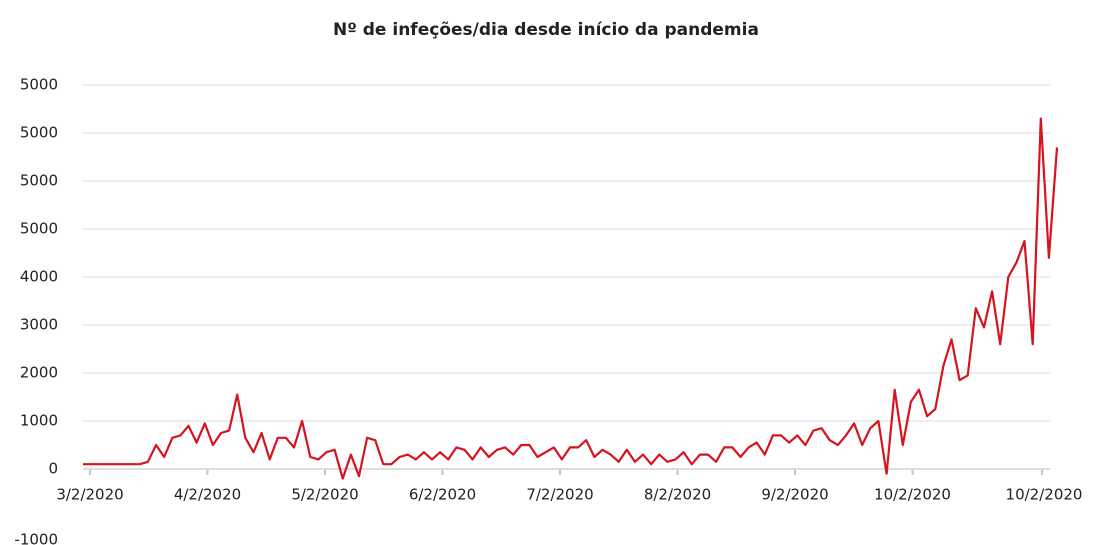 Image resolution: width=1093 pixels, height=545 pixels. I want to click on x-tick-label: 3/2/2020, so click(89, 495).